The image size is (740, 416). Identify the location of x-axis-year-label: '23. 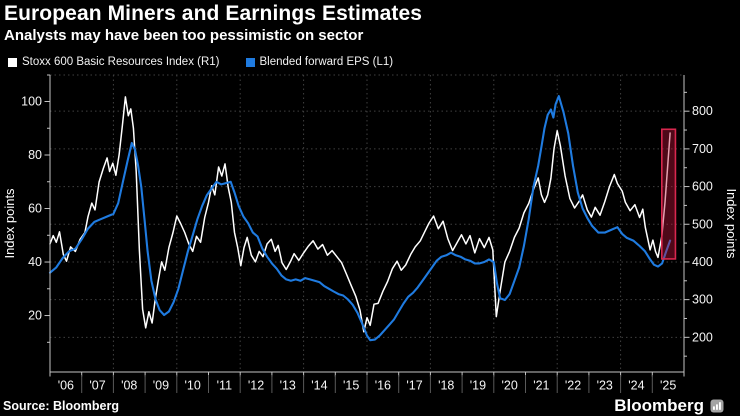
(605, 386).